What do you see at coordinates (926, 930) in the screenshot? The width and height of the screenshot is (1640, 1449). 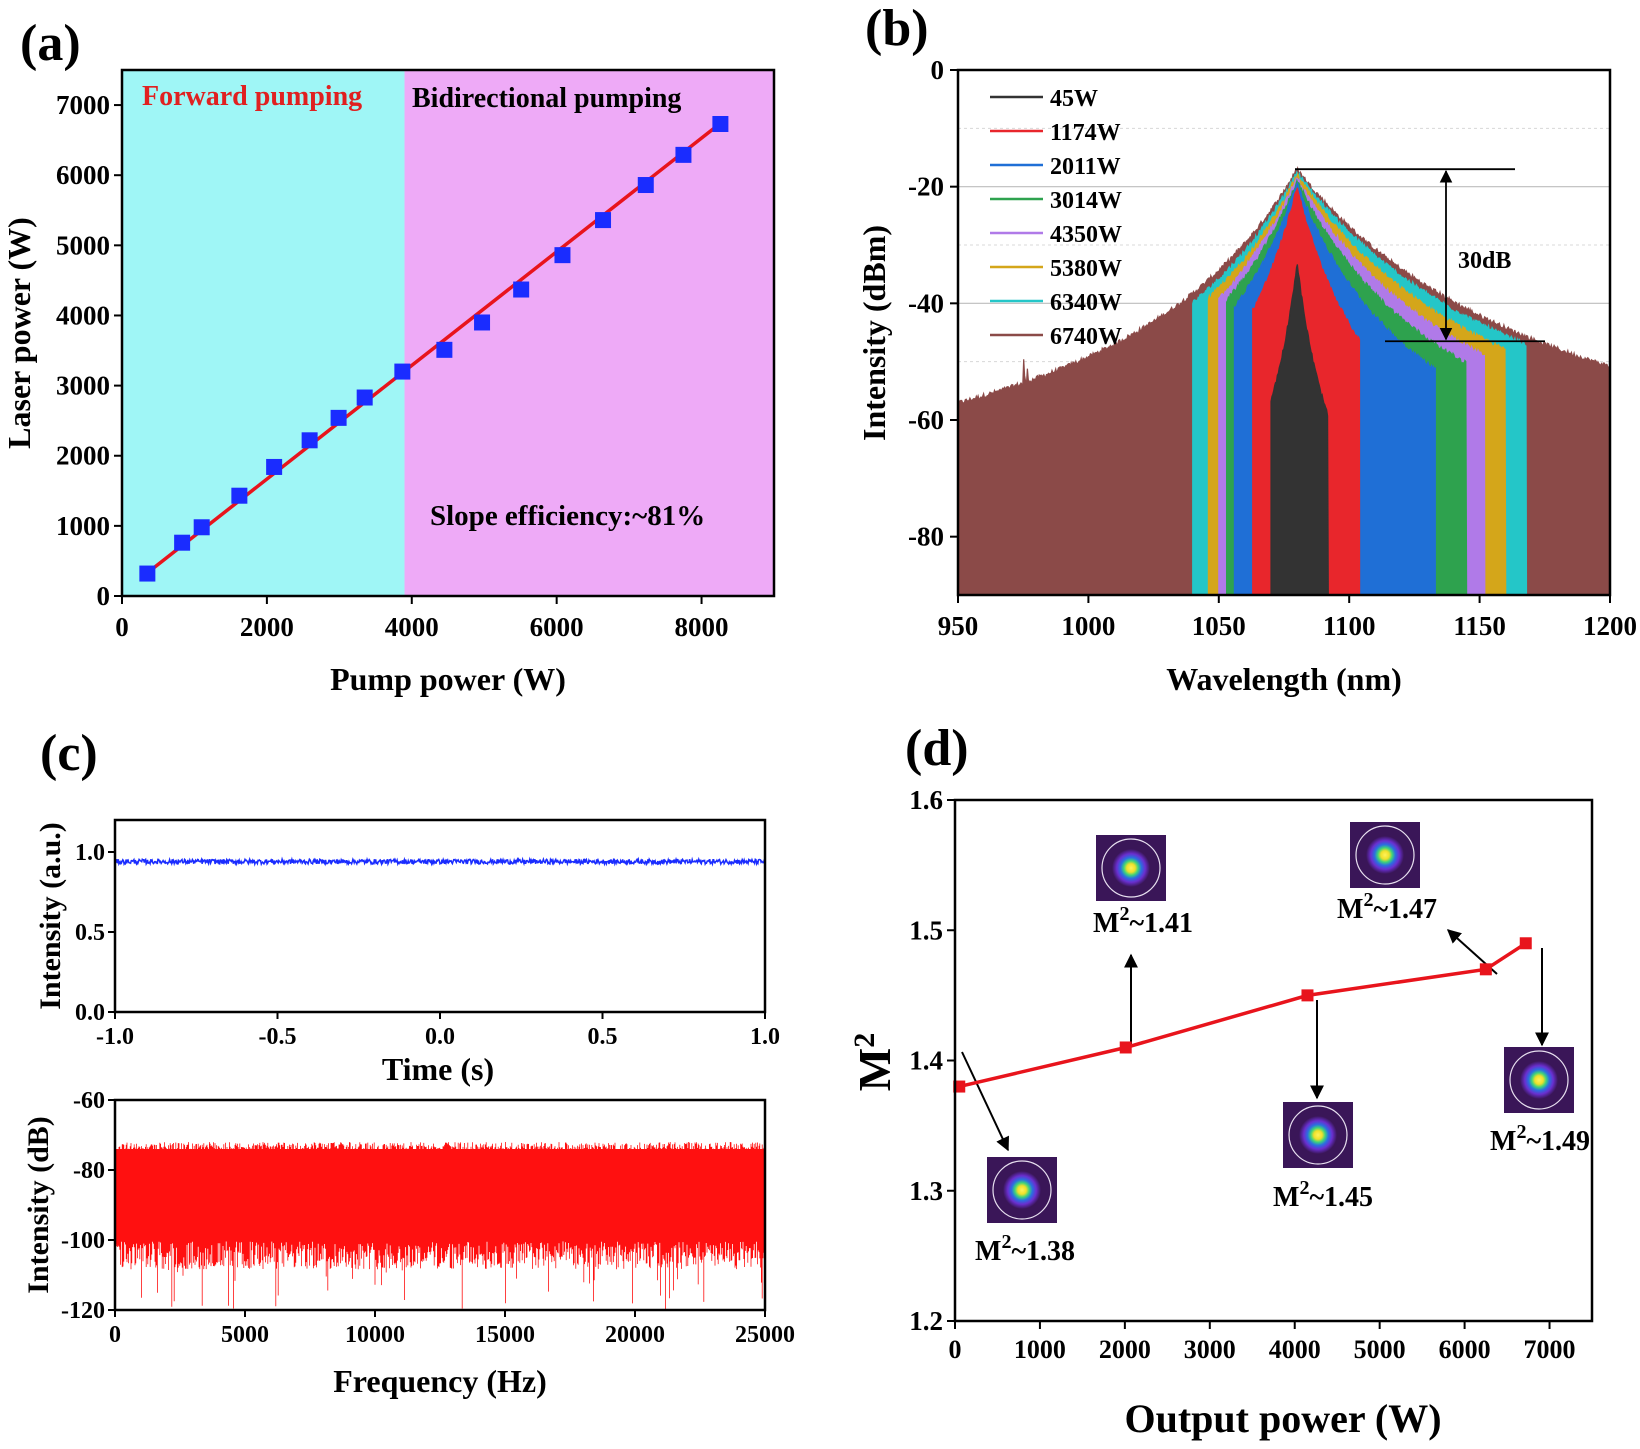 I see `y-tick-label: 1.5` at bounding box center [926, 930].